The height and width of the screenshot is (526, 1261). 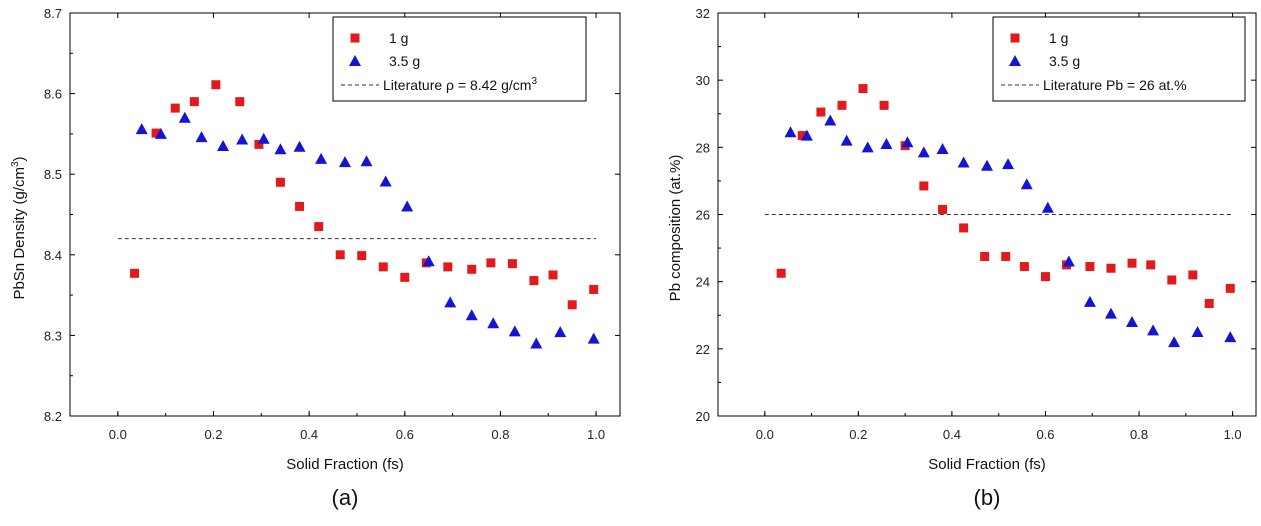 What do you see at coordinates (1015, 60) in the screenshot?
I see `legend-marker-3-5g` at bounding box center [1015, 60].